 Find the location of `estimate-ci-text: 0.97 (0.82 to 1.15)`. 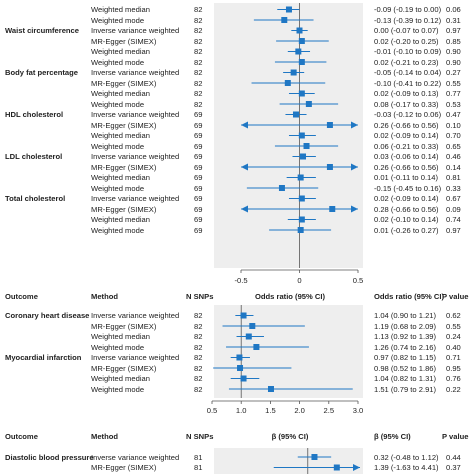

estimate-ci-text: 0.97 (0.82 to 1.15) is located at coordinates (405, 357).